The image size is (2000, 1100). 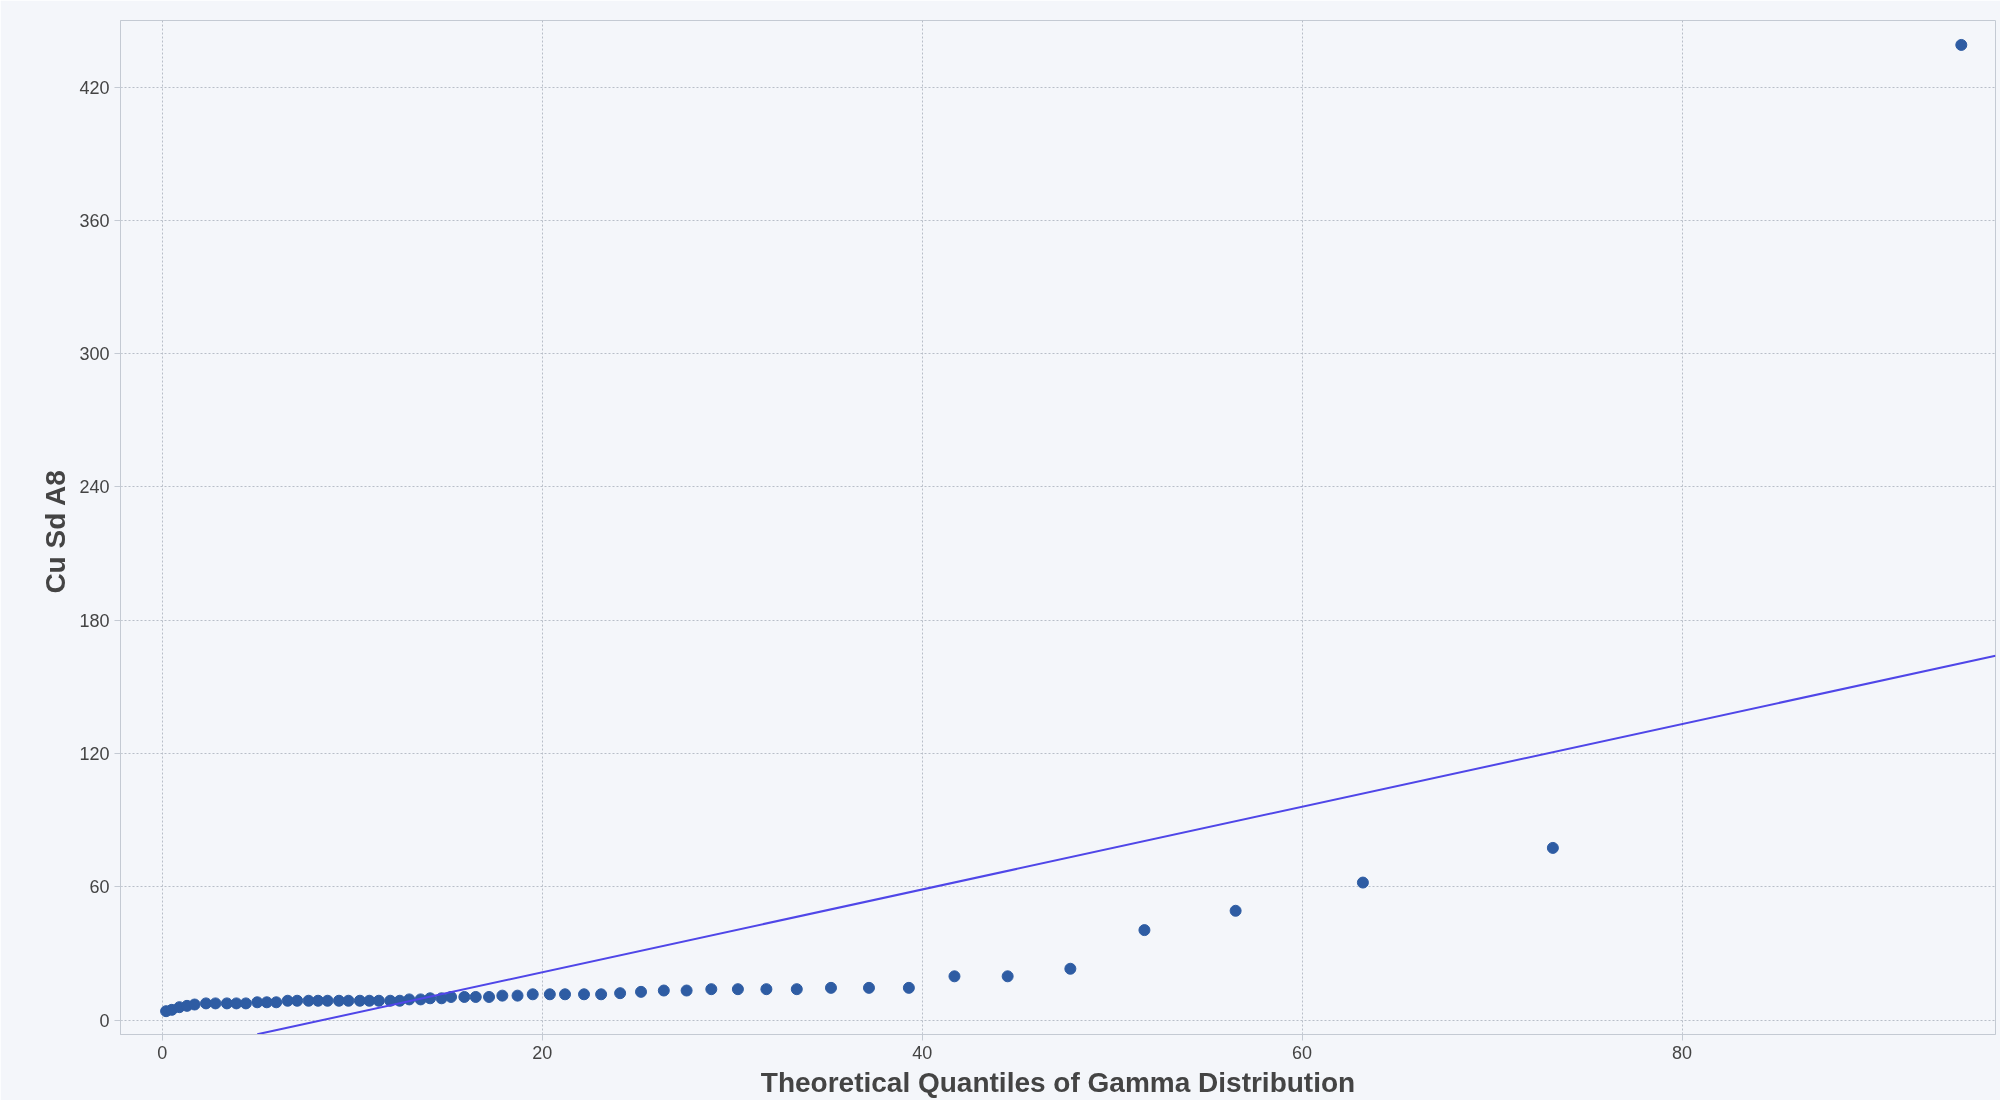 I want to click on y-tick-label: 300, so click(x=94, y=354).